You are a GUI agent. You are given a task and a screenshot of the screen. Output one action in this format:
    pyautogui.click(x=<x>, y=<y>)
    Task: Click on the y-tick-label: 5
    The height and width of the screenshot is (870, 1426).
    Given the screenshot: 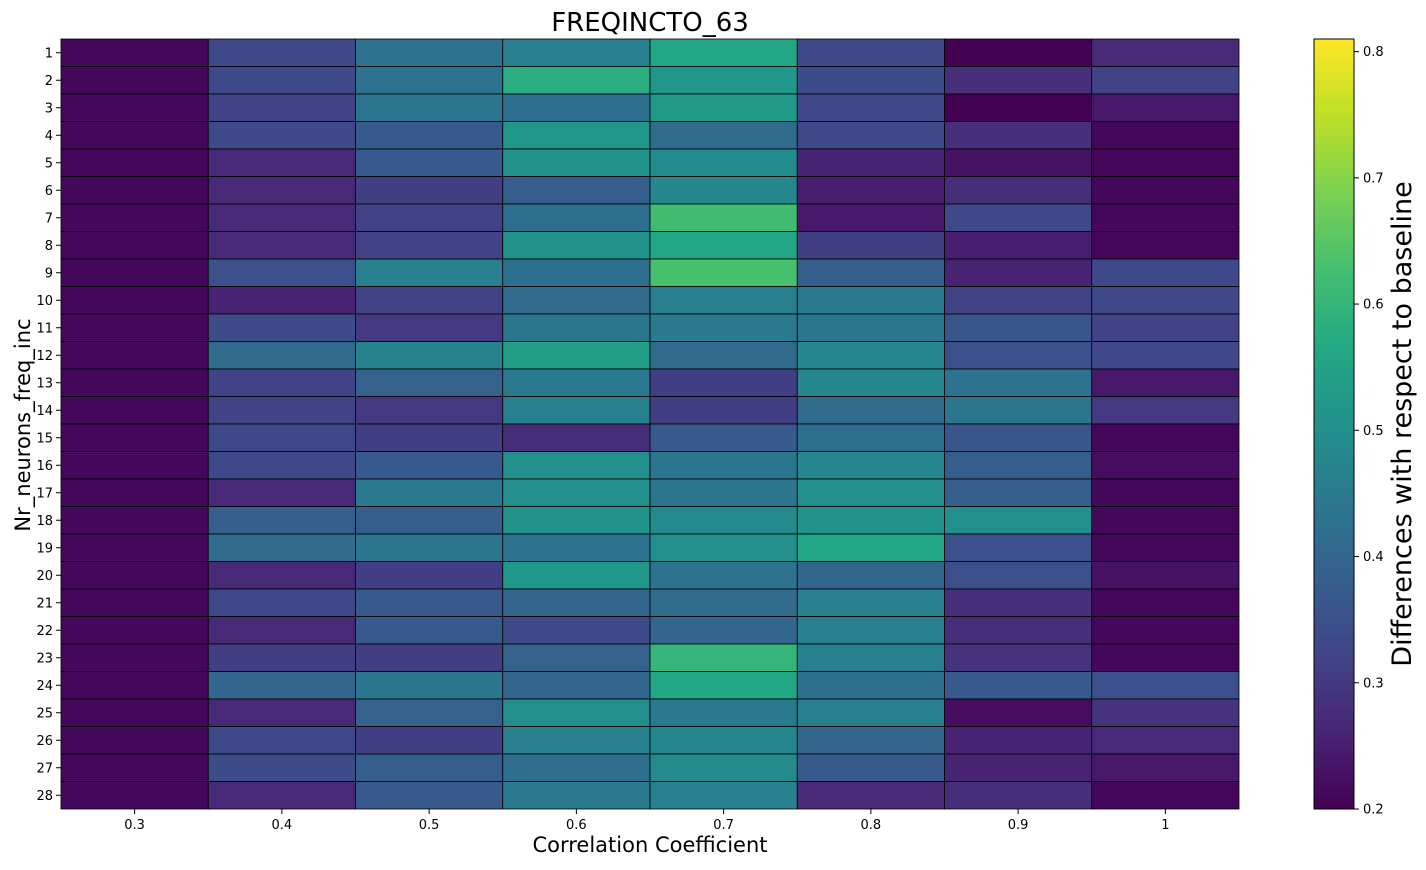 What is the action you would take?
    pyautogui.click(x=49, y=163)
    